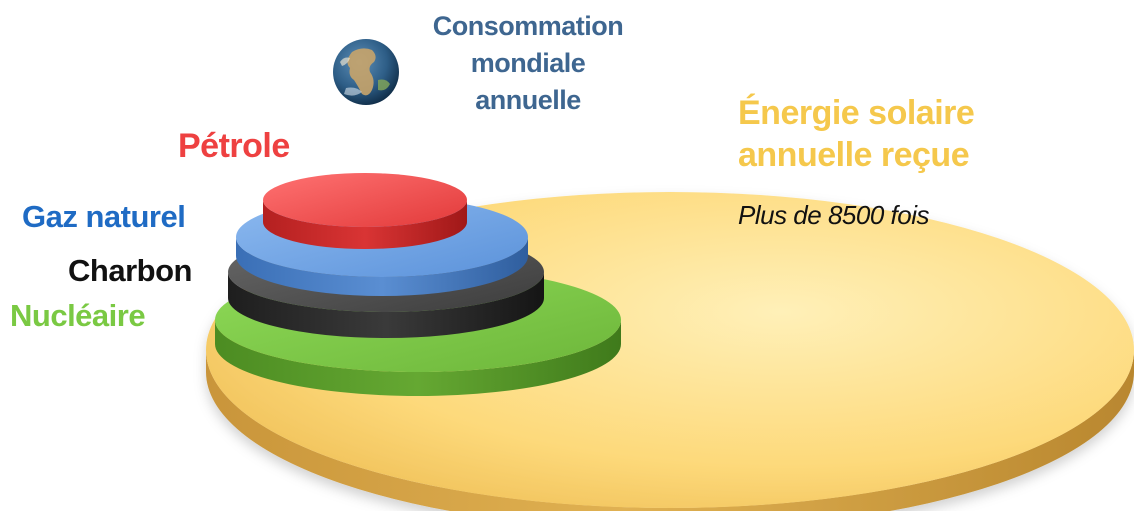 The width and height of the screenshot is (1134, 511). Describe the element at coordinates (104, 216) in the screenshot. I see `gas-label: Gaz naturel` at that location.